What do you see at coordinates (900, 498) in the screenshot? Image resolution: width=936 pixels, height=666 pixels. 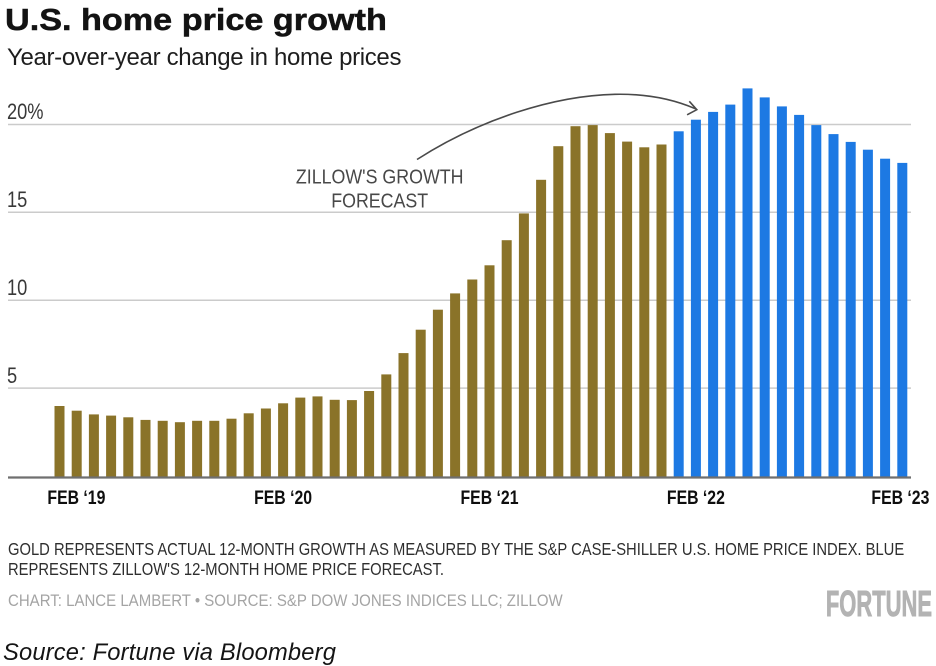 I see `svg-text: FEB ‘23` at bounding box center [900, 498].